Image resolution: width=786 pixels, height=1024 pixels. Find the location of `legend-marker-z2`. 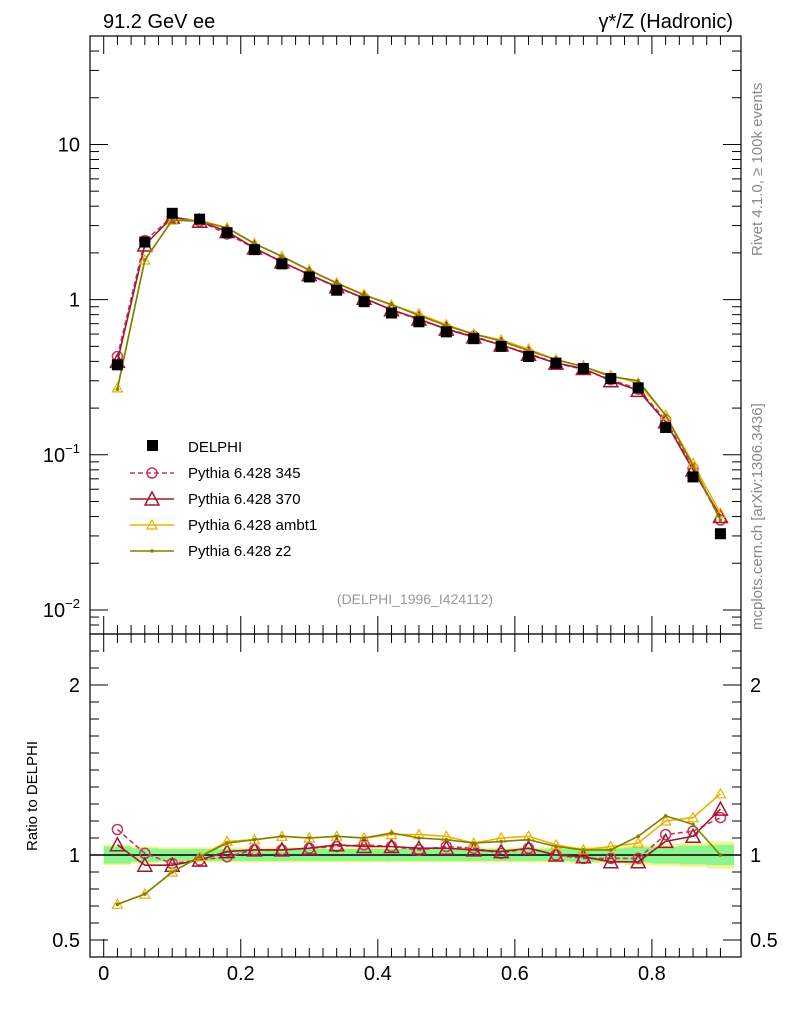

legend-marker-z2 is located at coordinates (152, 551).